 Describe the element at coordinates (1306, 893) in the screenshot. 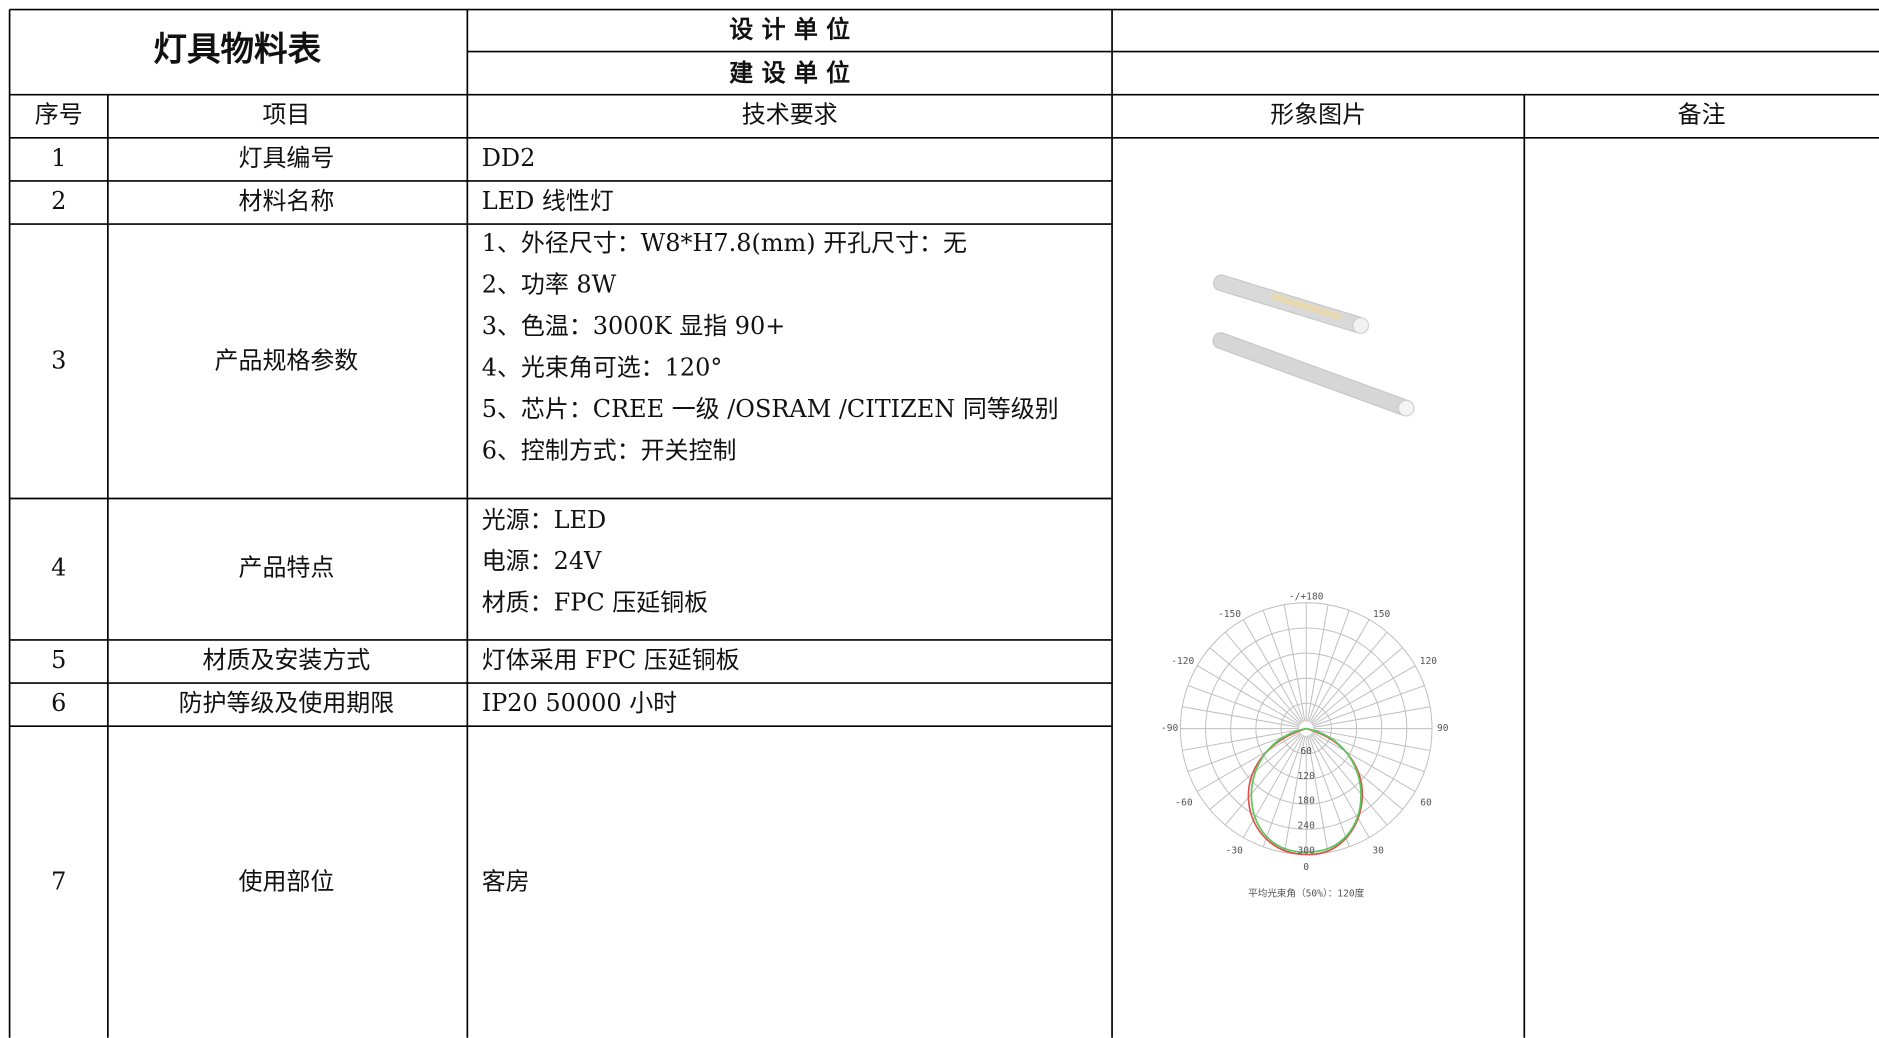

I see `polar-caption: 平均光束角（50%）：120度` at that location.